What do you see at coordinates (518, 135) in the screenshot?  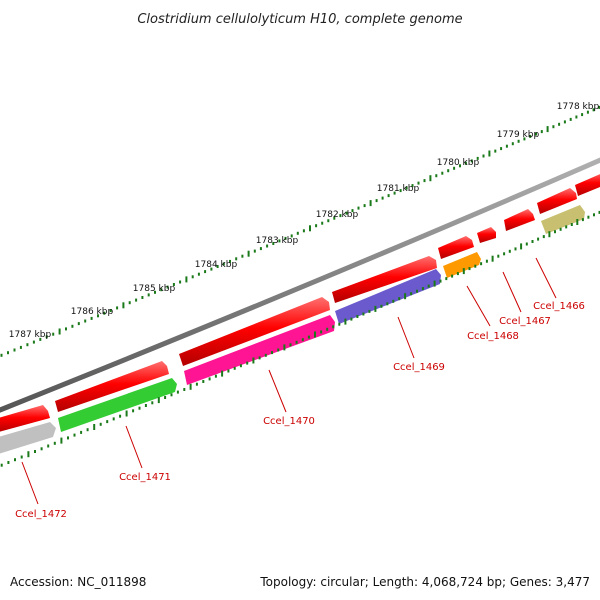 I see `tick-label-1779: 1779 kbp` at bounding box center [518, 135].